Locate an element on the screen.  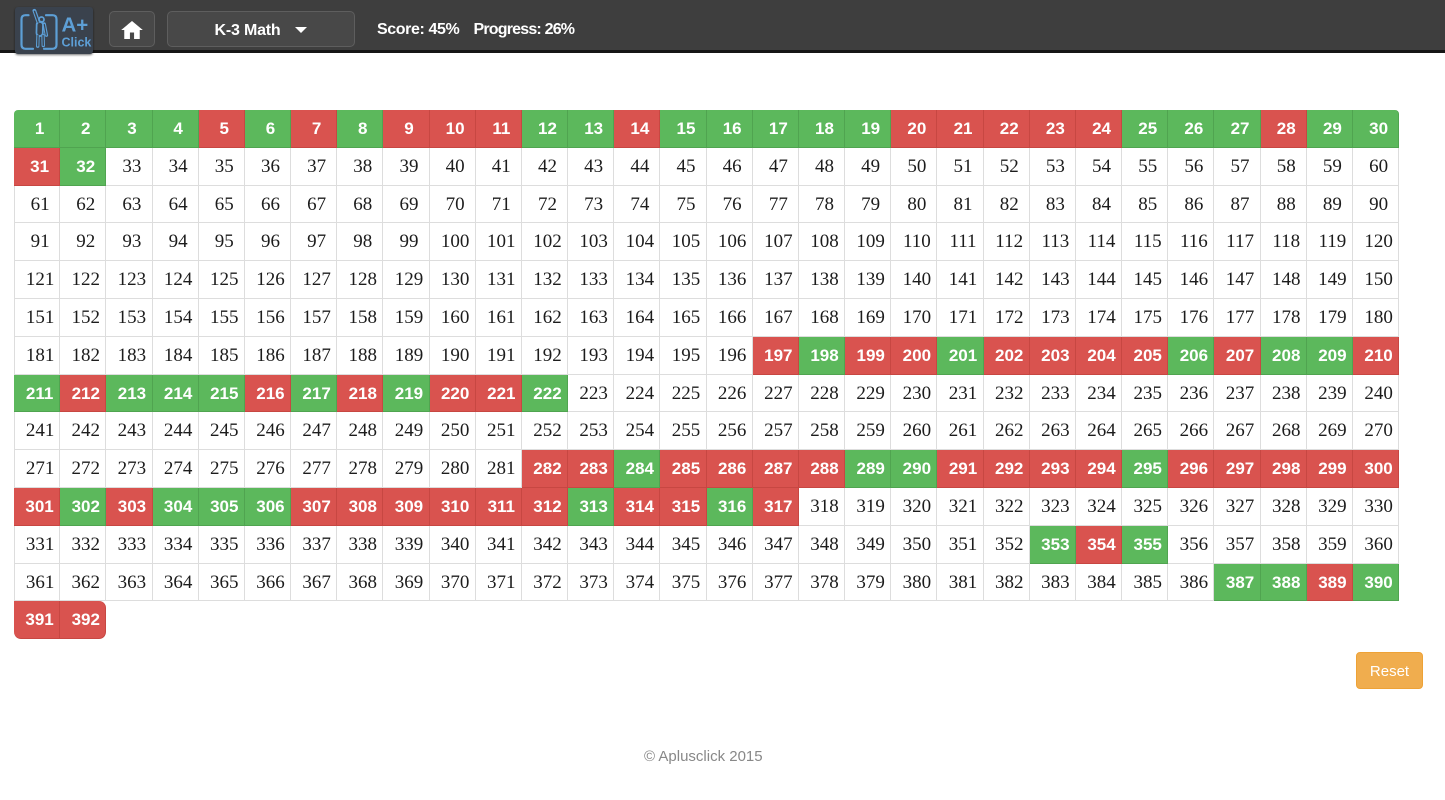
svg-text: Click is located at coordinates (77, 42).